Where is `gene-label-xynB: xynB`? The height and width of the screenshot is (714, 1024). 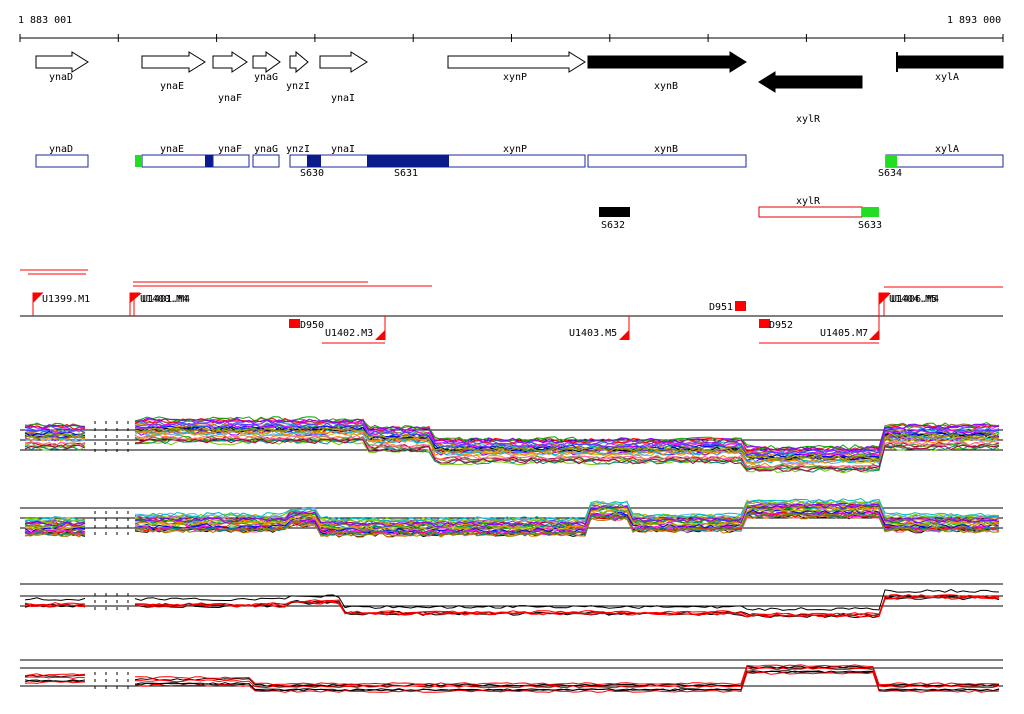 gene-label-xynB: xynB is located at coordinates (666, 86).